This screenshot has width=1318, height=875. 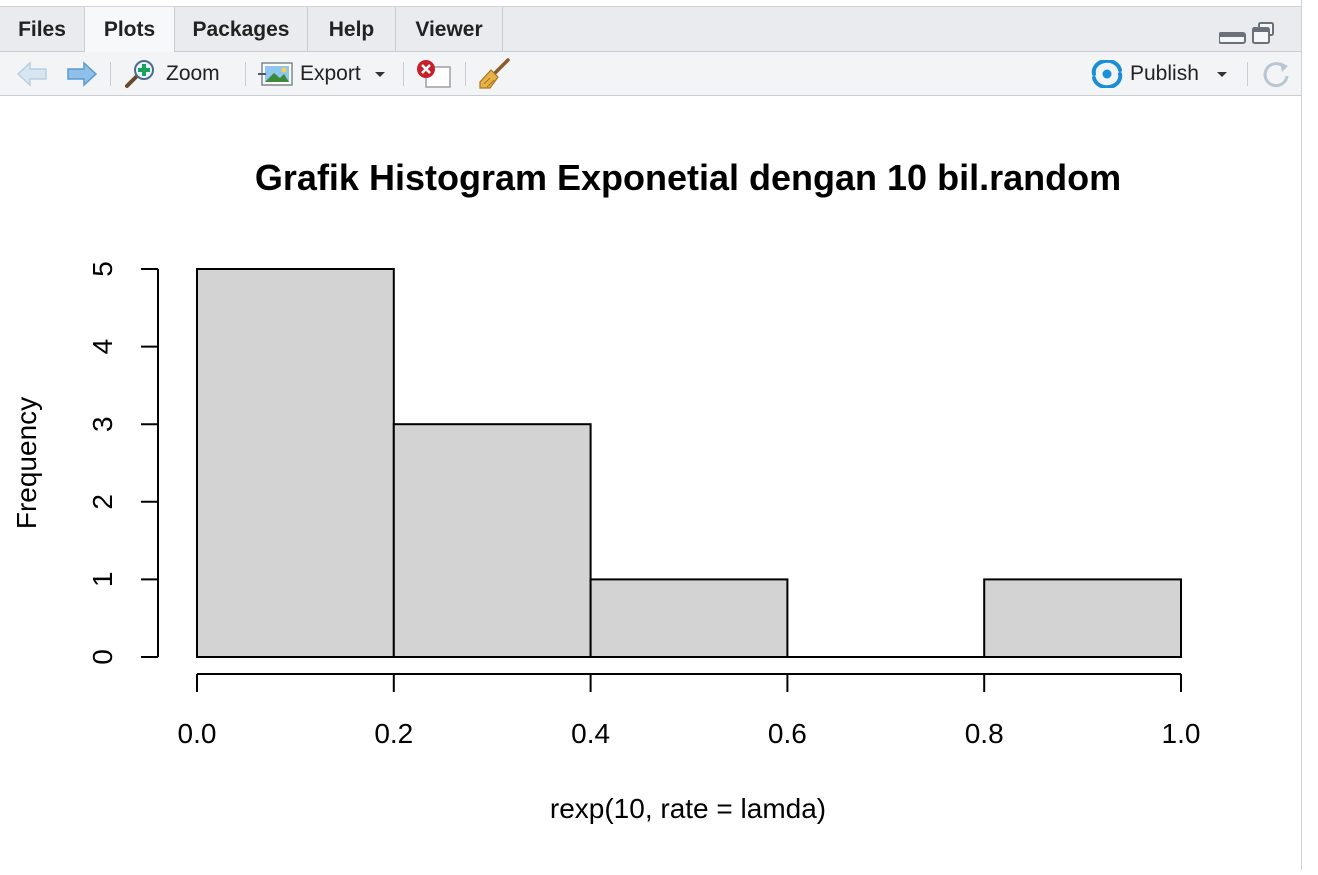 What do you see at coordinates (102, 502) in the screenshot?
I see `y-tick-label: 2` at bounding box center [102, 502].